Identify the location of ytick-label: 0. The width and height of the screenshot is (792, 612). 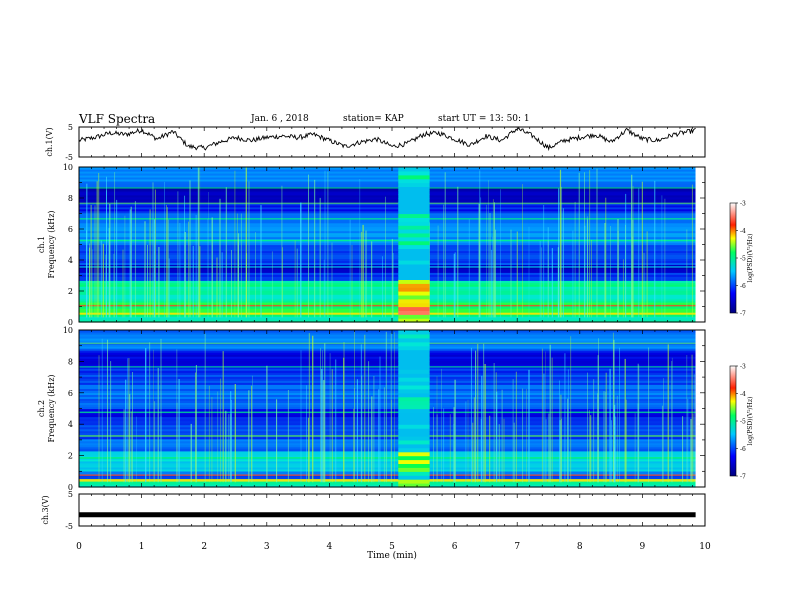
(70, 322).